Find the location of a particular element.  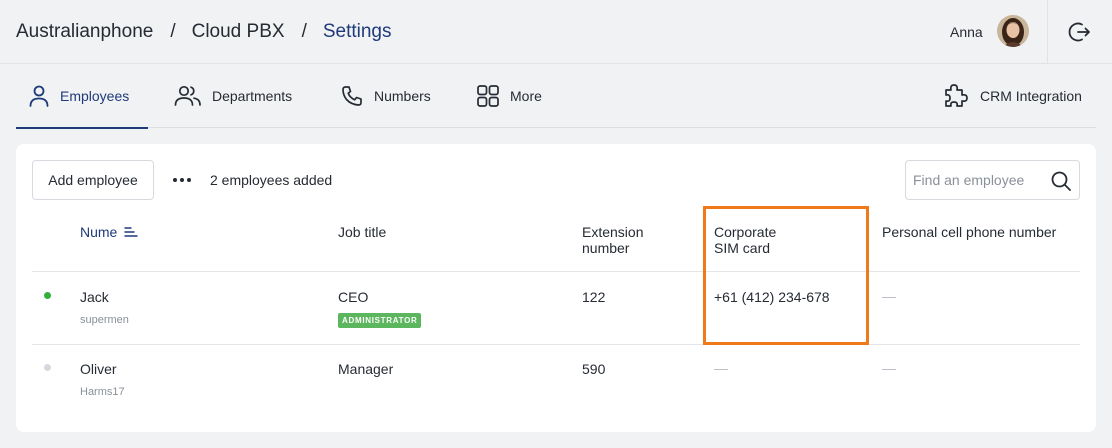

breadcrumb-item-cloud-pbx: Cloud PBX is located at coordinates (238, 31).